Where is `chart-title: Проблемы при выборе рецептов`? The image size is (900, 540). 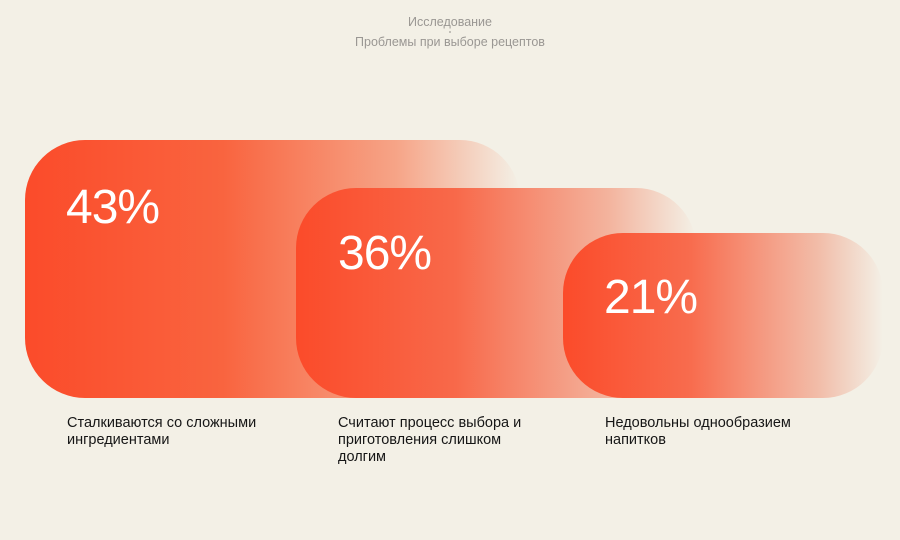
chart-title: Проблемы при выборе рецептов is located at coordinates (450, 42).